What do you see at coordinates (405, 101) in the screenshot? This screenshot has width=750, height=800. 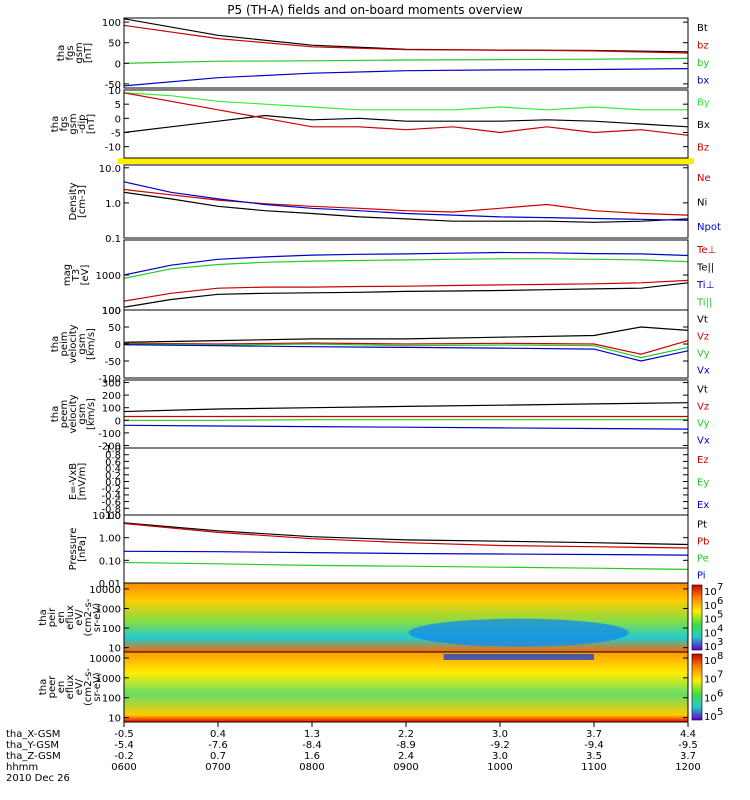 I see `series-line-fgs-gsm-dip-By` at bounding box center [405, 101].